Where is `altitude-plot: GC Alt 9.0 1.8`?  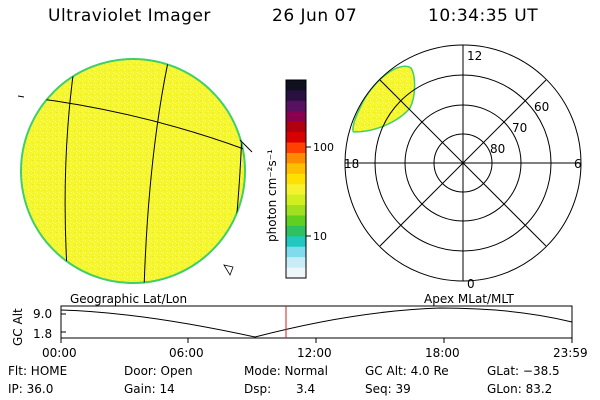
altitude-plot: GC Alt 9.0 1.8 is located at coordinates (292, 325).